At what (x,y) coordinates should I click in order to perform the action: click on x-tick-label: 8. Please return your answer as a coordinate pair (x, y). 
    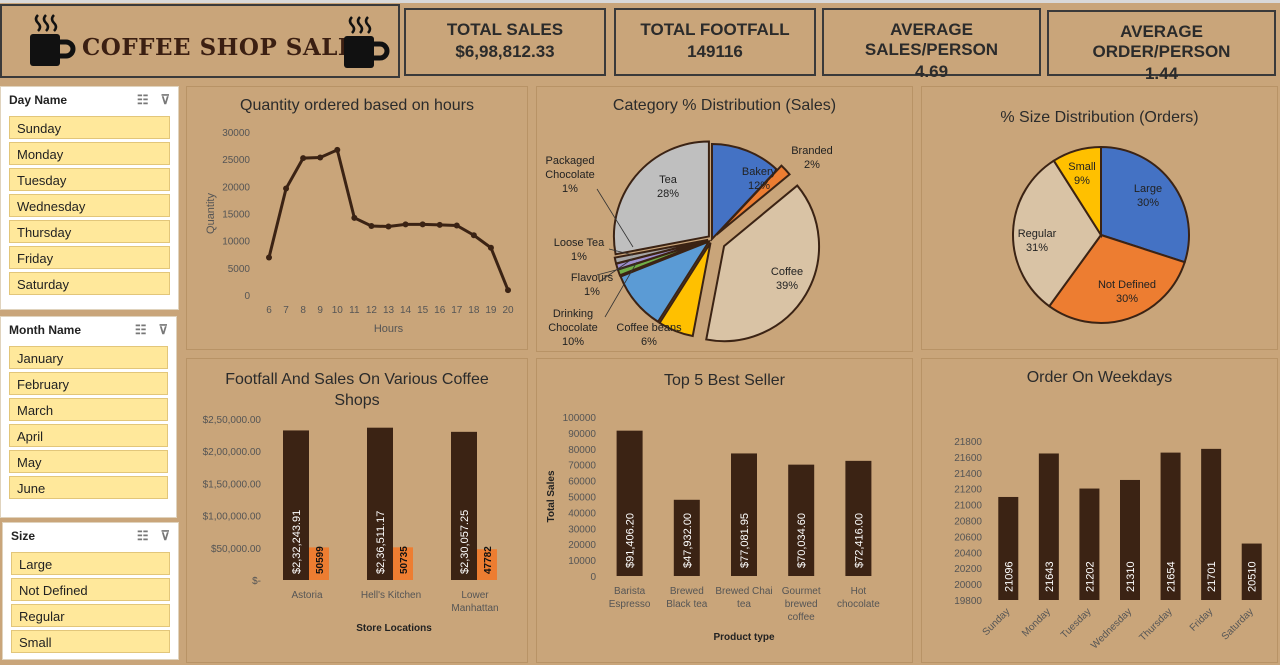
    Looking at the image, I should click on (303, 310).